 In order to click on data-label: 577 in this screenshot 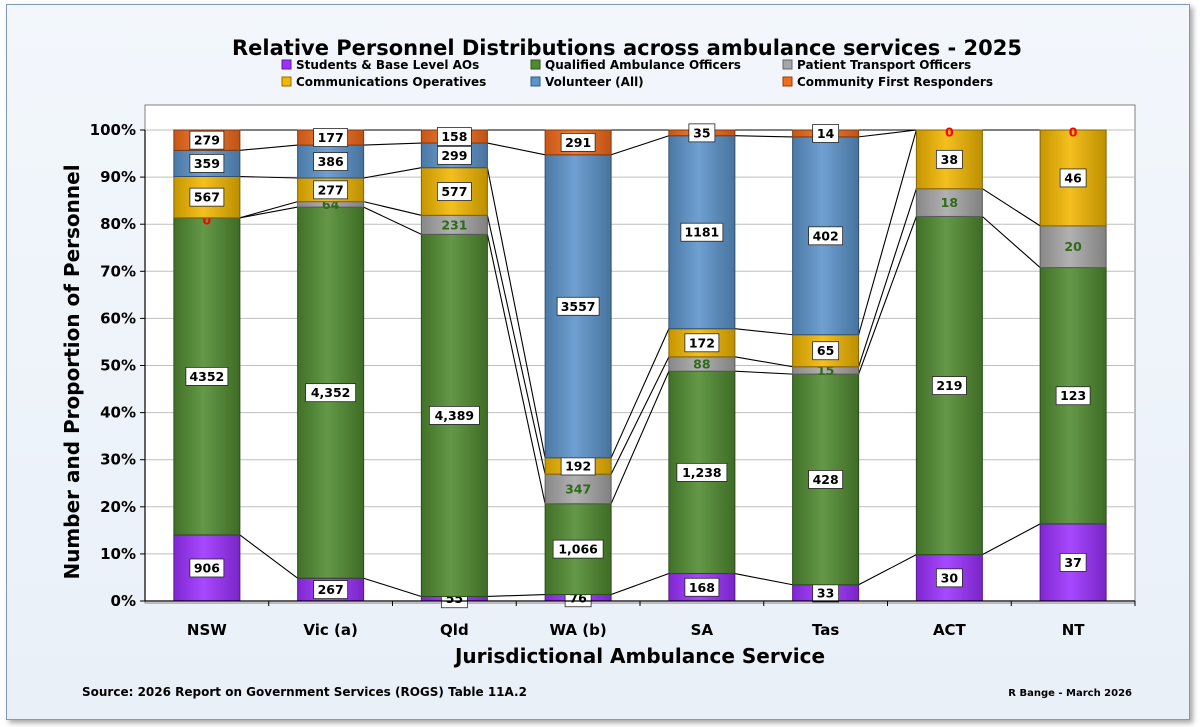, I will do `click(454, 191)`.